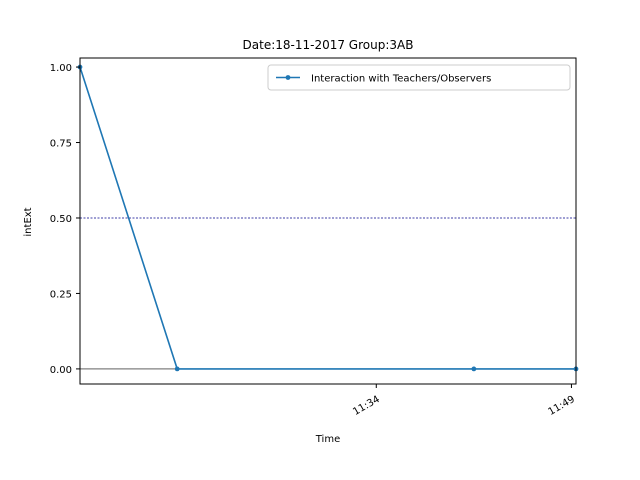 The image size is (640, 480). I want to click on x-tick-label-1: 11:49, so click(561, 406).